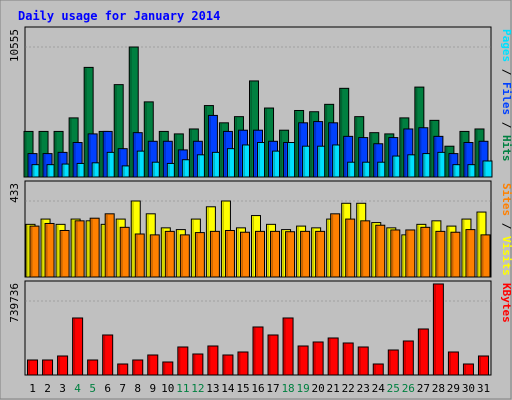  What do you see at coordinates (393, 388) in the screenshot?
I see `x-tick-label: 25` at bounding box center [393, 388].